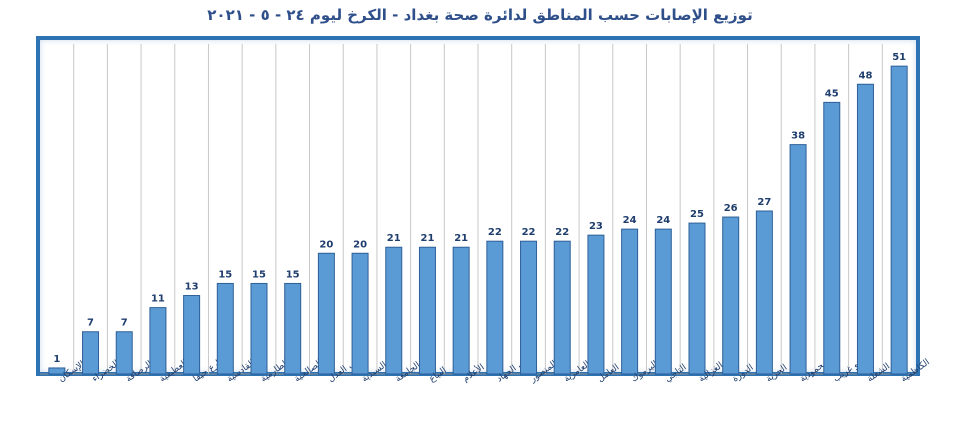 The width and height of the screenshot is (960, 426). I want to click on data-label: 13, so click(192, 287).